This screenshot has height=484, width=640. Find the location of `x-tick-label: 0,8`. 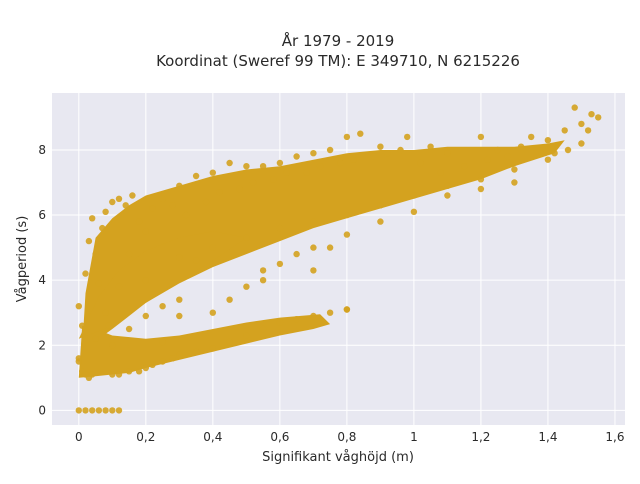

x-tick-label: 0,8 is located at coordinates (346, 437).